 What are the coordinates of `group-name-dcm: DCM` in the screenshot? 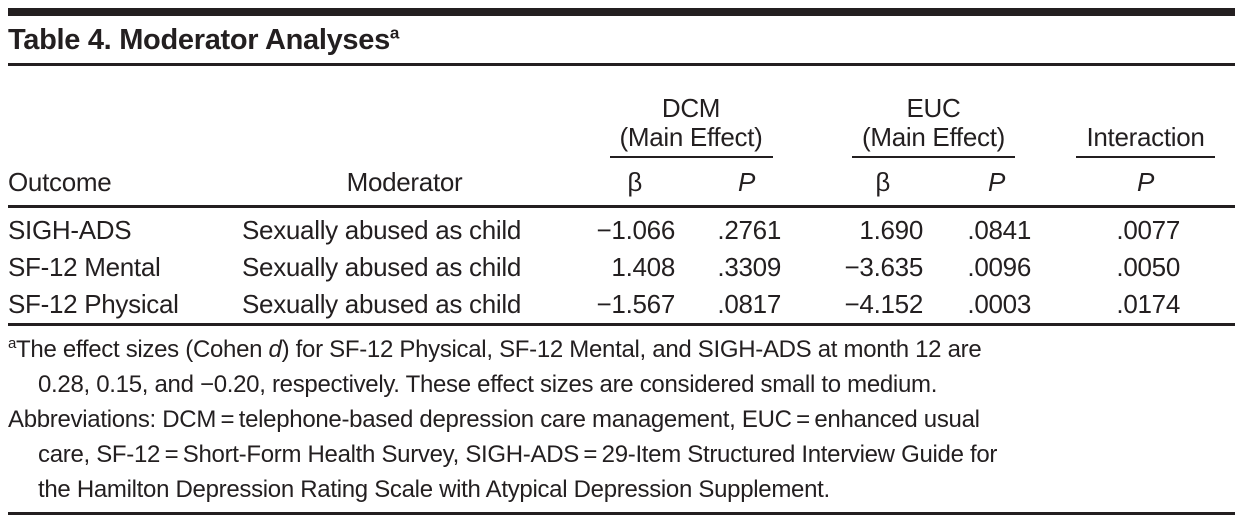 It's located at (691, 108).